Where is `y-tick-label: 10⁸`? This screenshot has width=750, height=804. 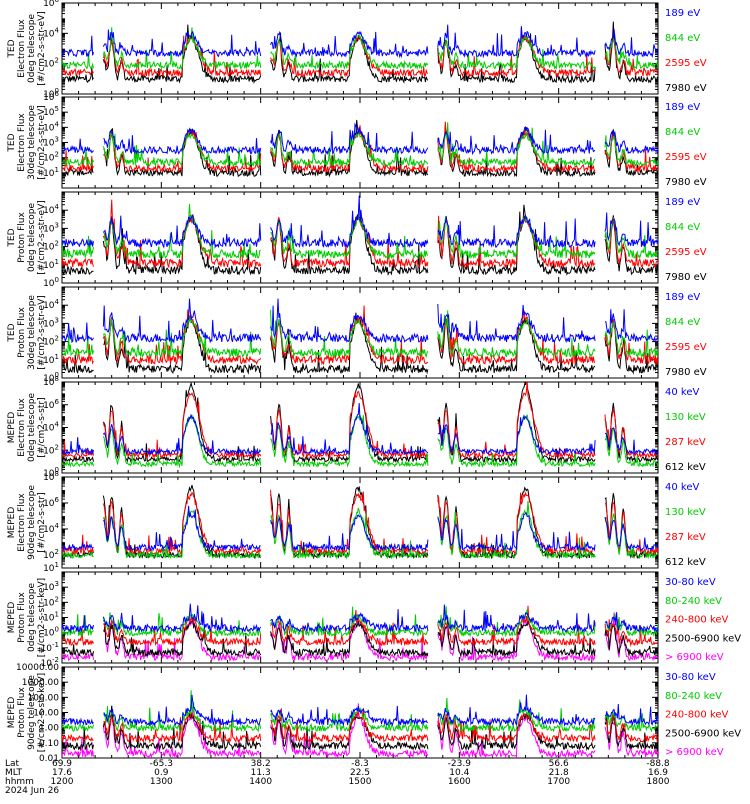 y-tick-label: 10⁸ is located at coordinates (51, 381).